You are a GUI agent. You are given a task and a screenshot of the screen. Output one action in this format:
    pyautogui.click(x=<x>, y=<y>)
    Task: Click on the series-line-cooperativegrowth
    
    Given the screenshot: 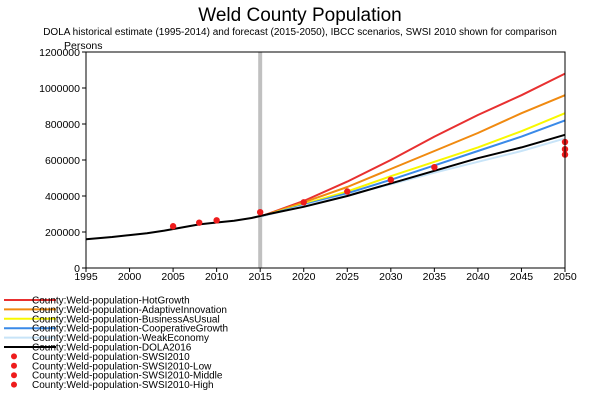 What is the action you would take?
    pyautogui.click(x=412, y=168)
    